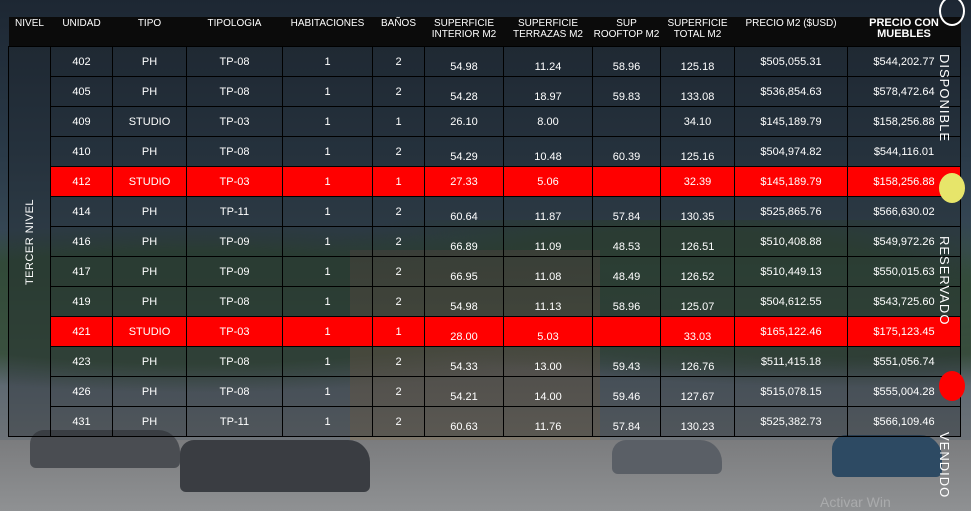 The width and height of the screenshot is (971, 511). Describe the element at coordinates (234, 32) in the screenshot. I see `header-tipologia: TIPOLOGIA` at that location.